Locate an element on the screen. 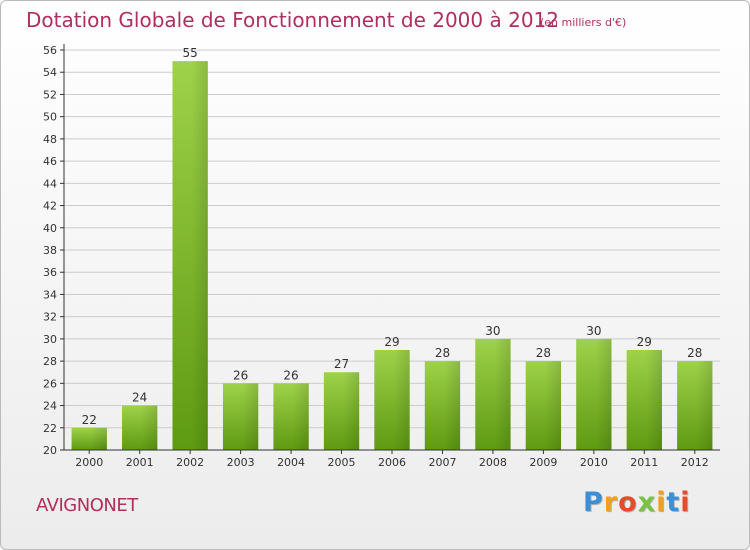 This screenshot has width=750, height=550. x-tick-label: 2003 is located at coordinates (241, 462).